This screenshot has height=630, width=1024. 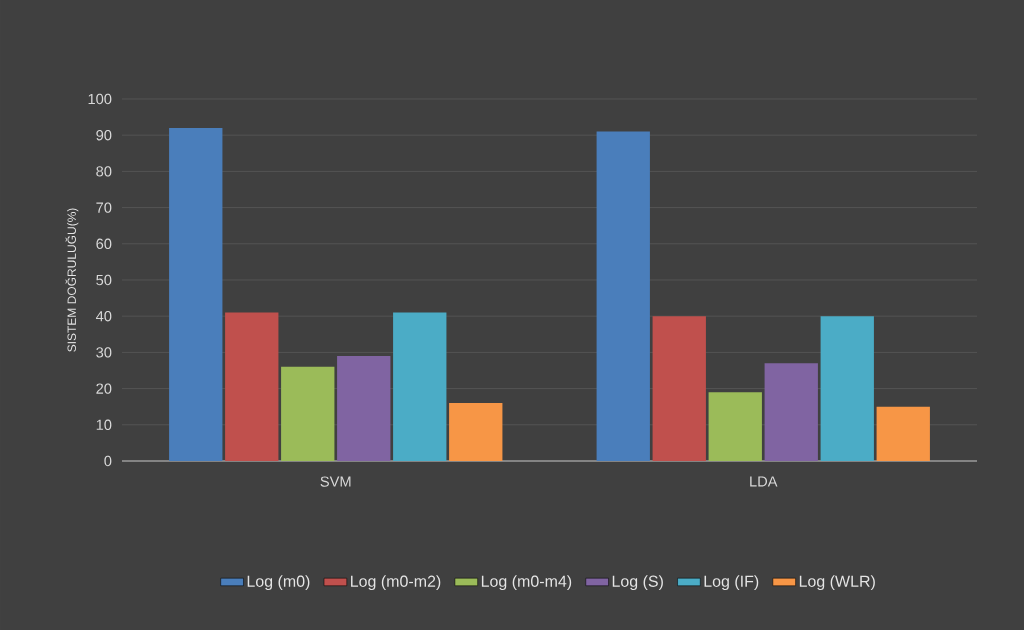 I want to click on legend-label: Log (m0), so click(x=278, y=583).